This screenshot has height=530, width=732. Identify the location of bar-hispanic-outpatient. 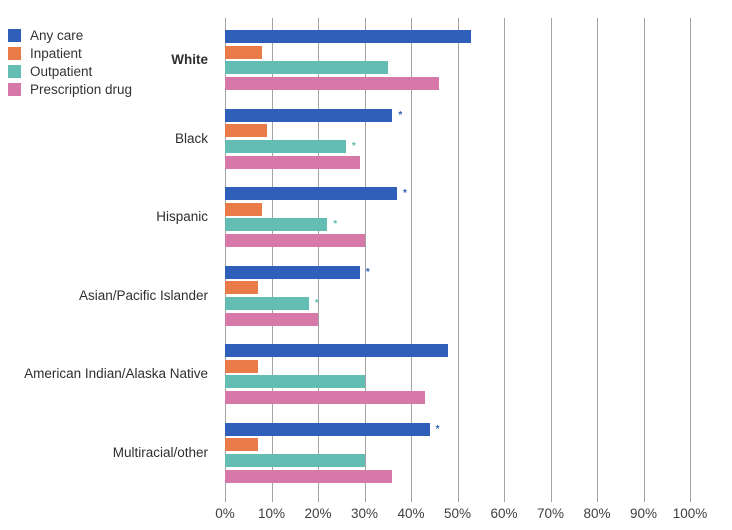
(276, 225).